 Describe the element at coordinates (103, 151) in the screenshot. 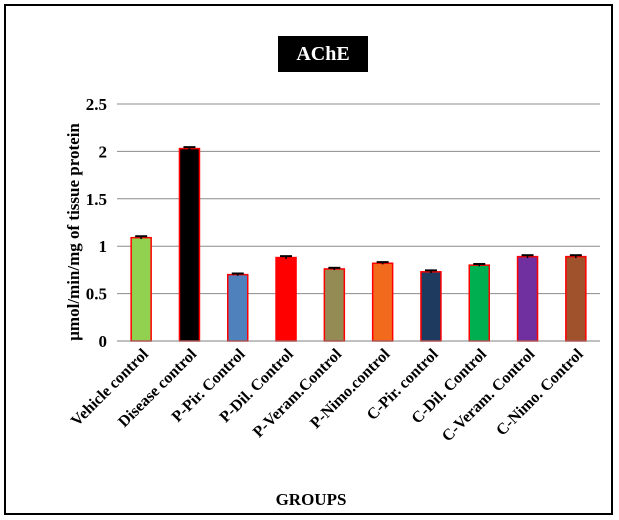

I see `y-tick-label: 2` at that location.